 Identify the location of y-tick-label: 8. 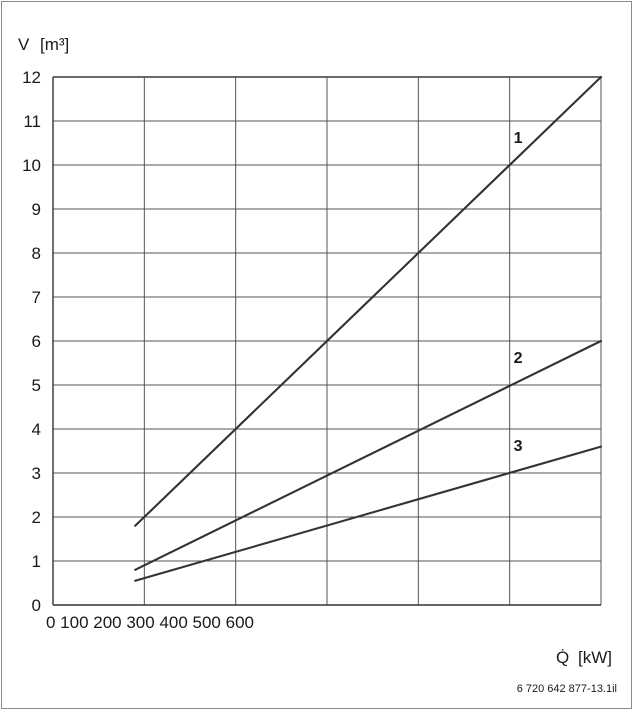
(36, 253).